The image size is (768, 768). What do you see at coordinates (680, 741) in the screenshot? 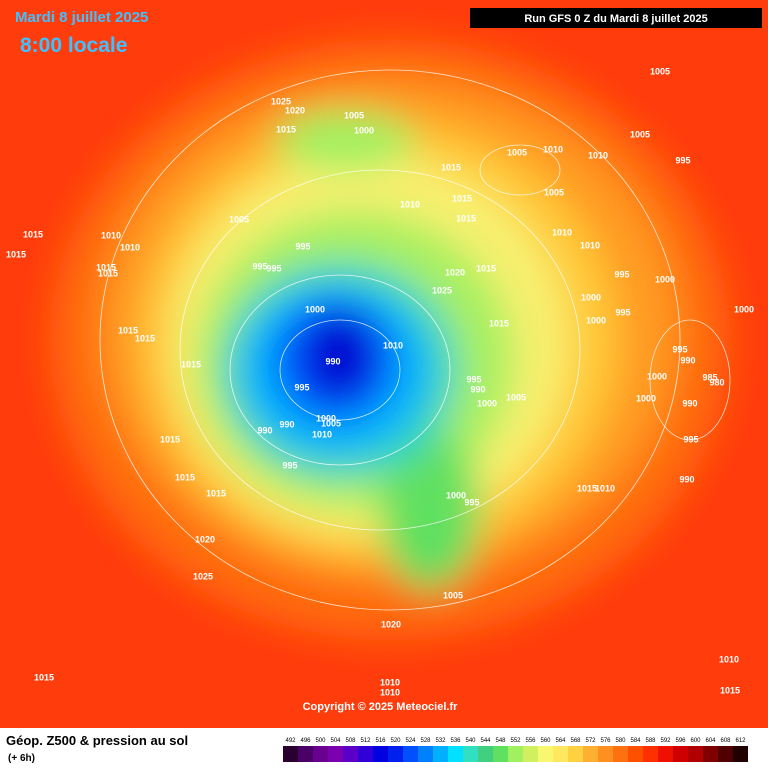
I see `colorbar-label: 596` at bounding box center [680, 741].